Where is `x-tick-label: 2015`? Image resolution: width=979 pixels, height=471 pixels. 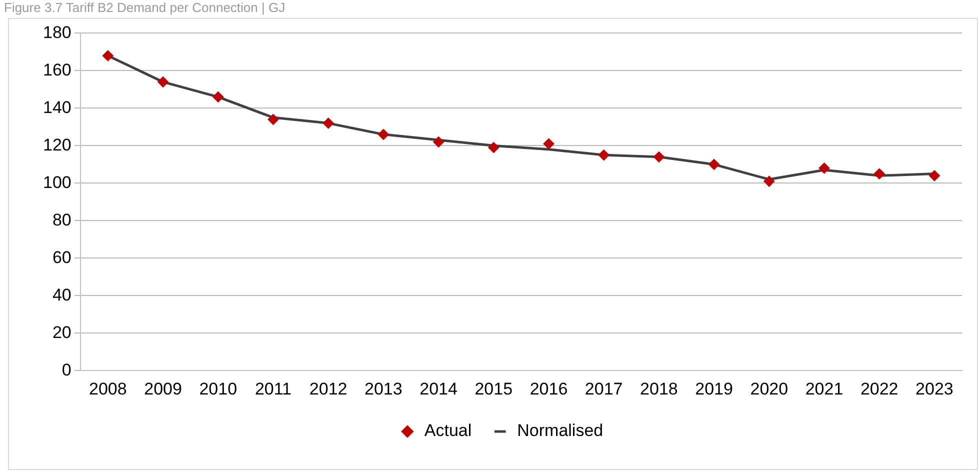
x-tick-label: 2015 is located at coordinates (493, 388).